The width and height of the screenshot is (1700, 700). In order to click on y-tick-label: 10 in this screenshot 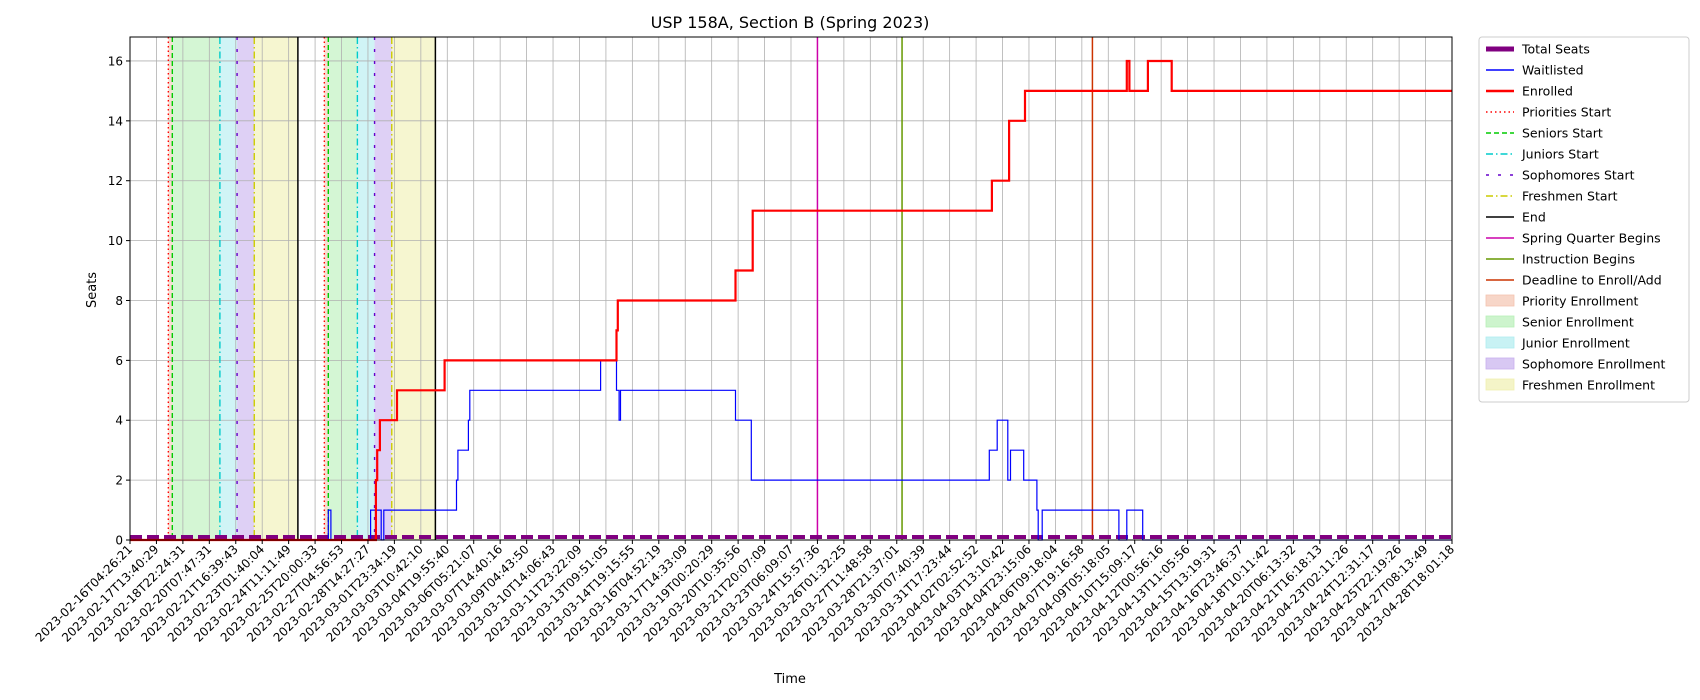, I will do `click(115, 241)`.